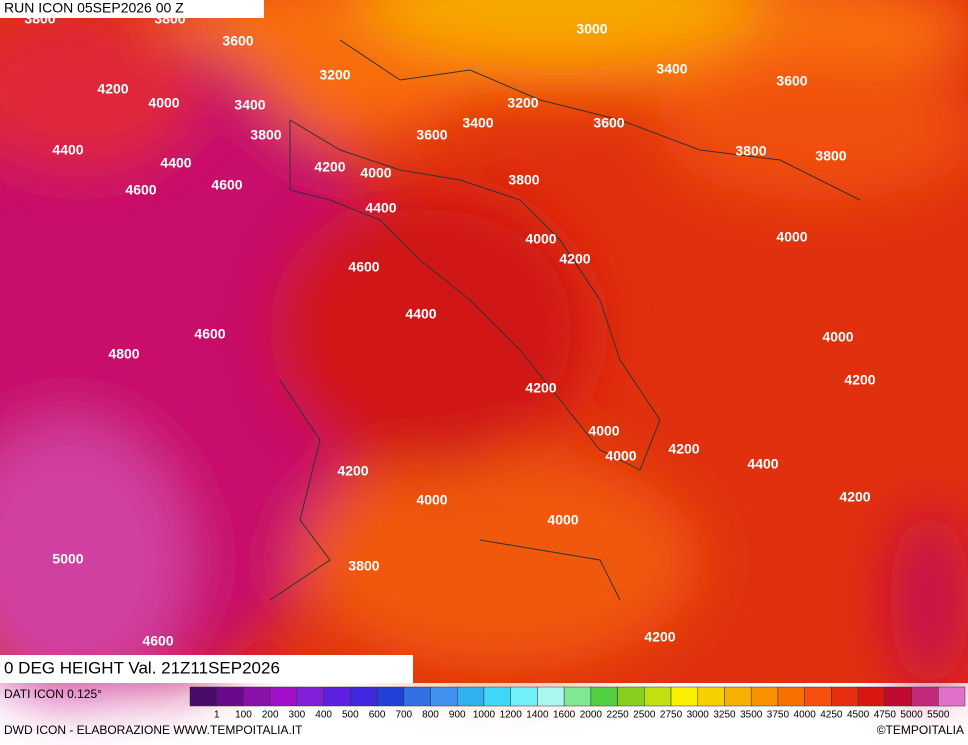  Describe the element at coordinates (377, 715) in the screenshot. I see `legend-label: 600` at that location.